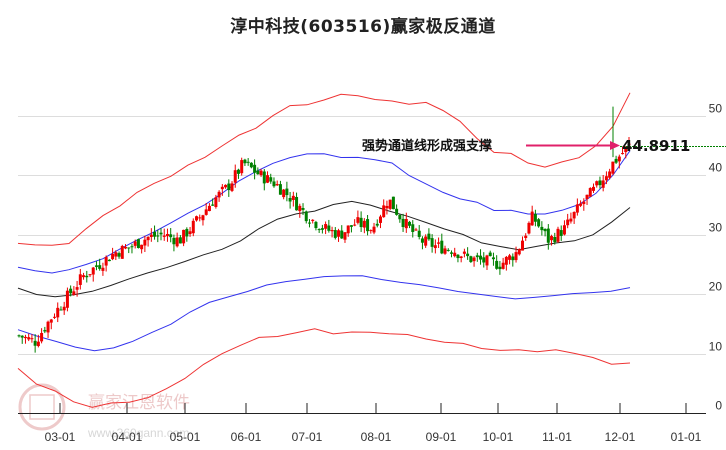  I want to click on arrow-head-icon, so click(615, 145).